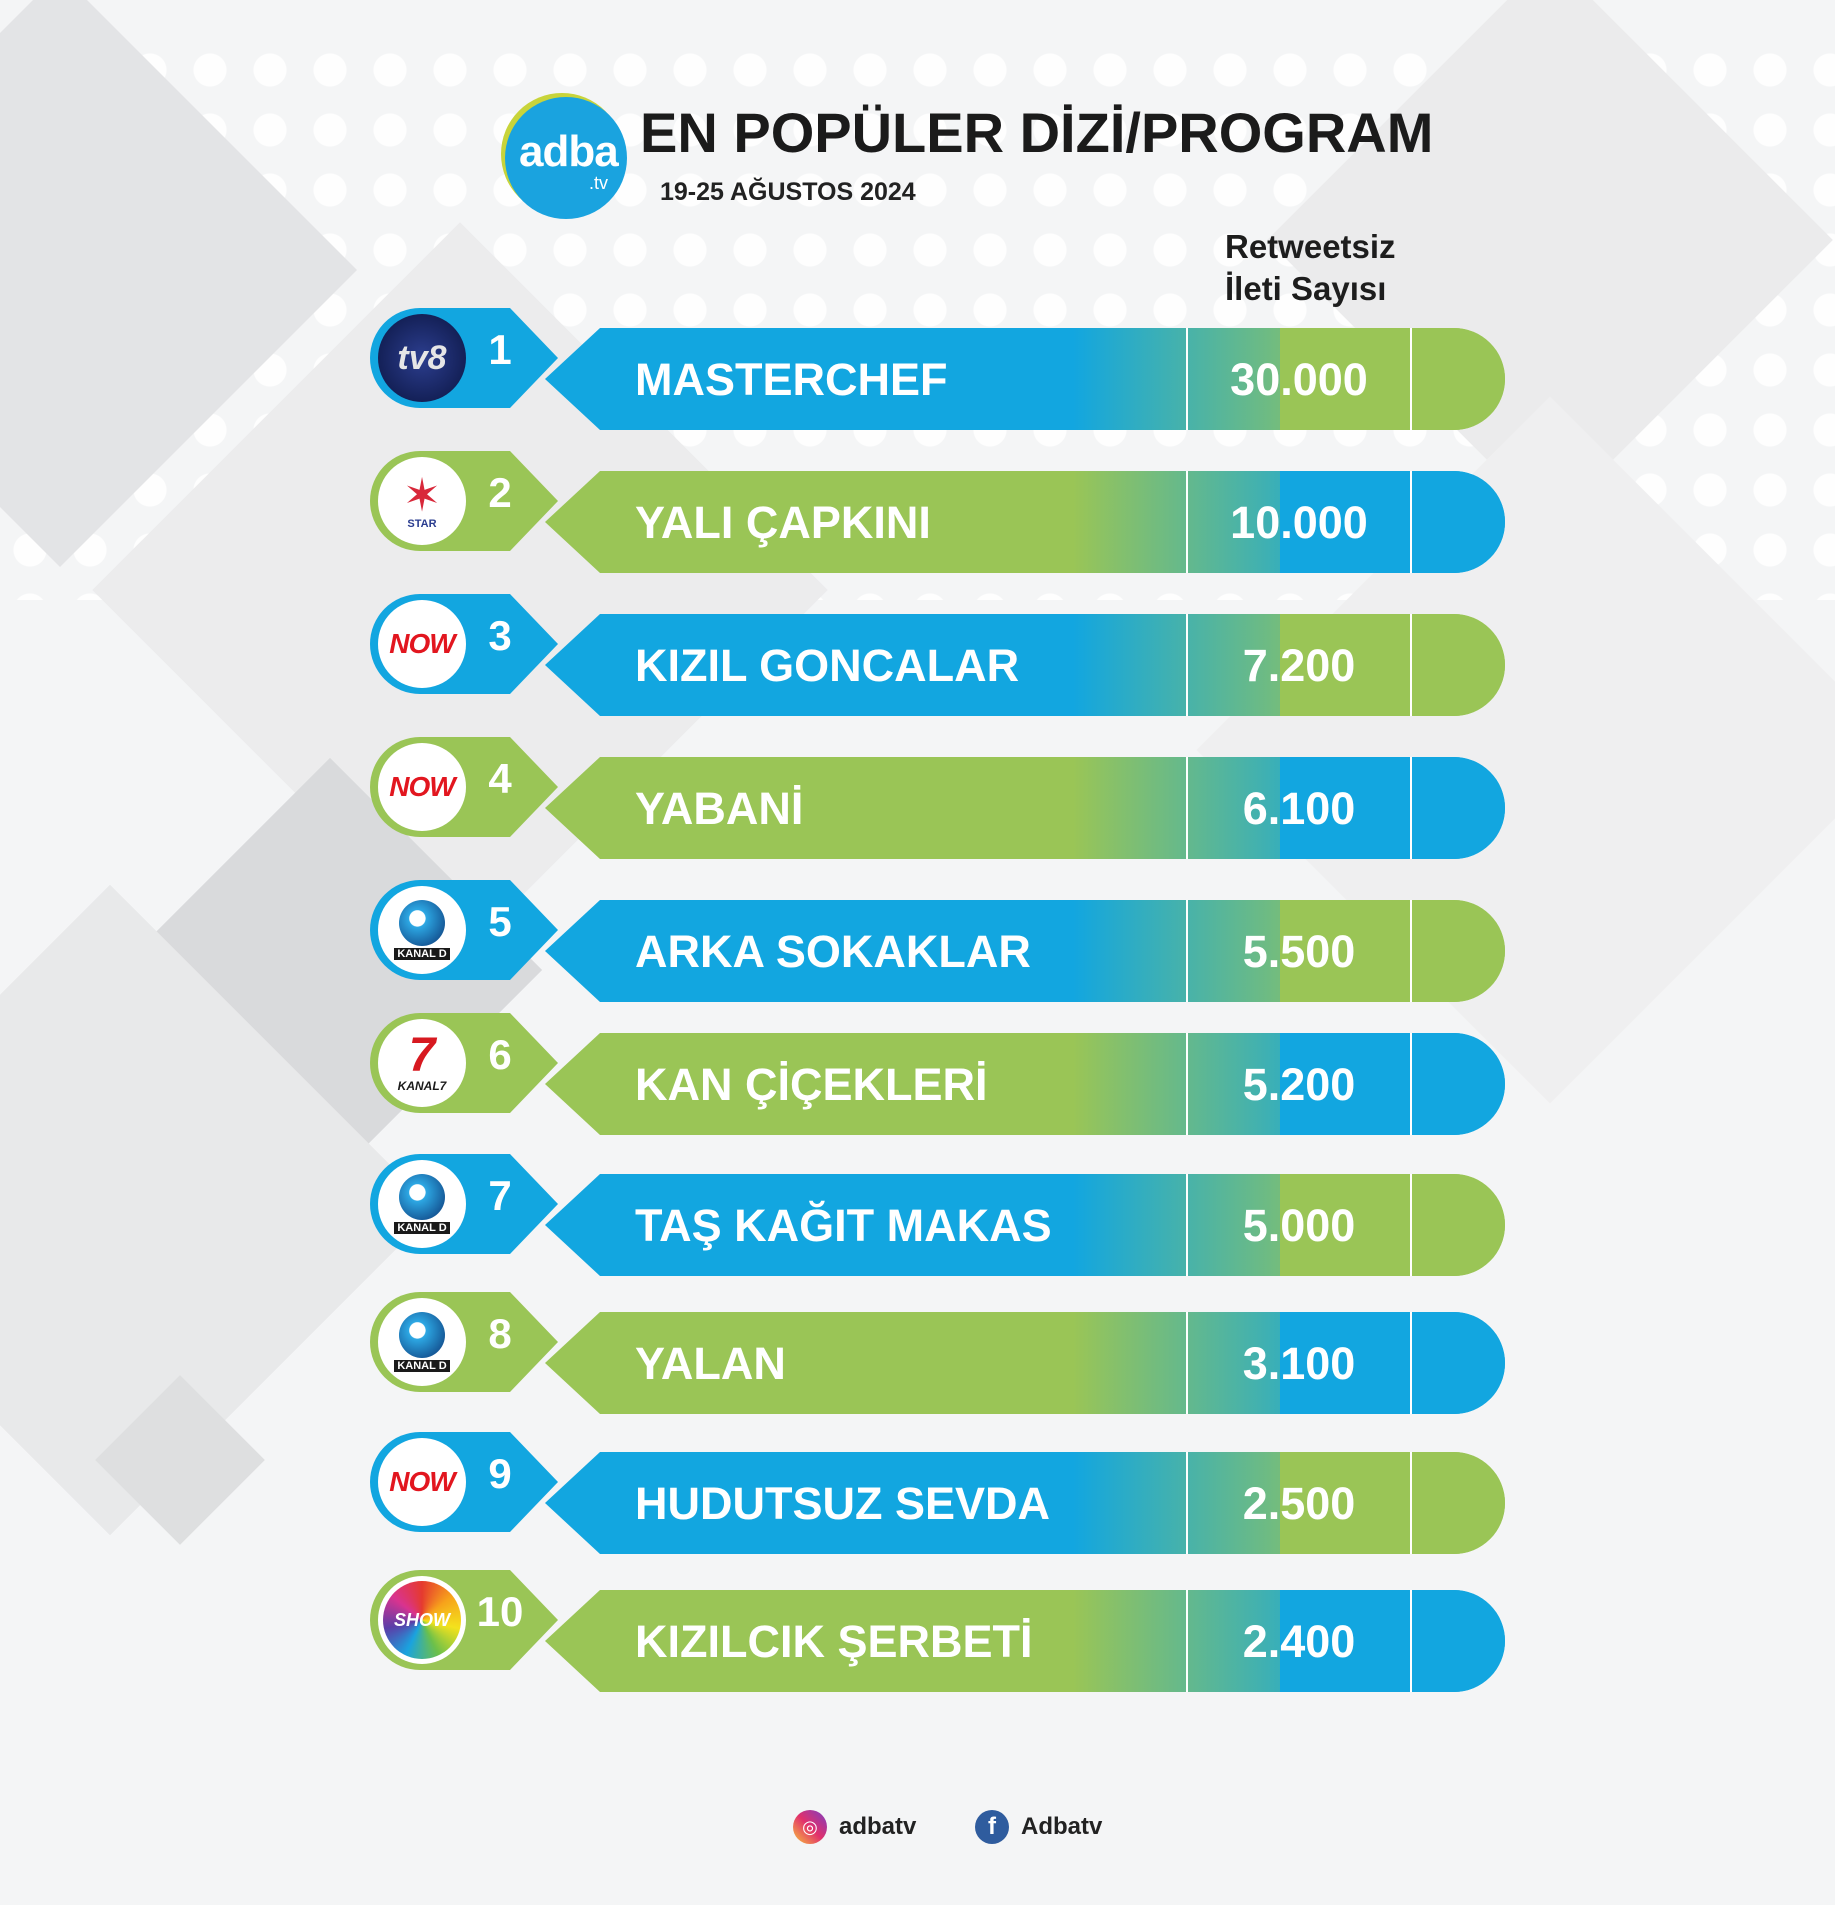 This screenshot has height=1905, width=1835. Describe the element at coordinates (1299, 951) in the screenshot. I see `post-count: 5.500` at that location.